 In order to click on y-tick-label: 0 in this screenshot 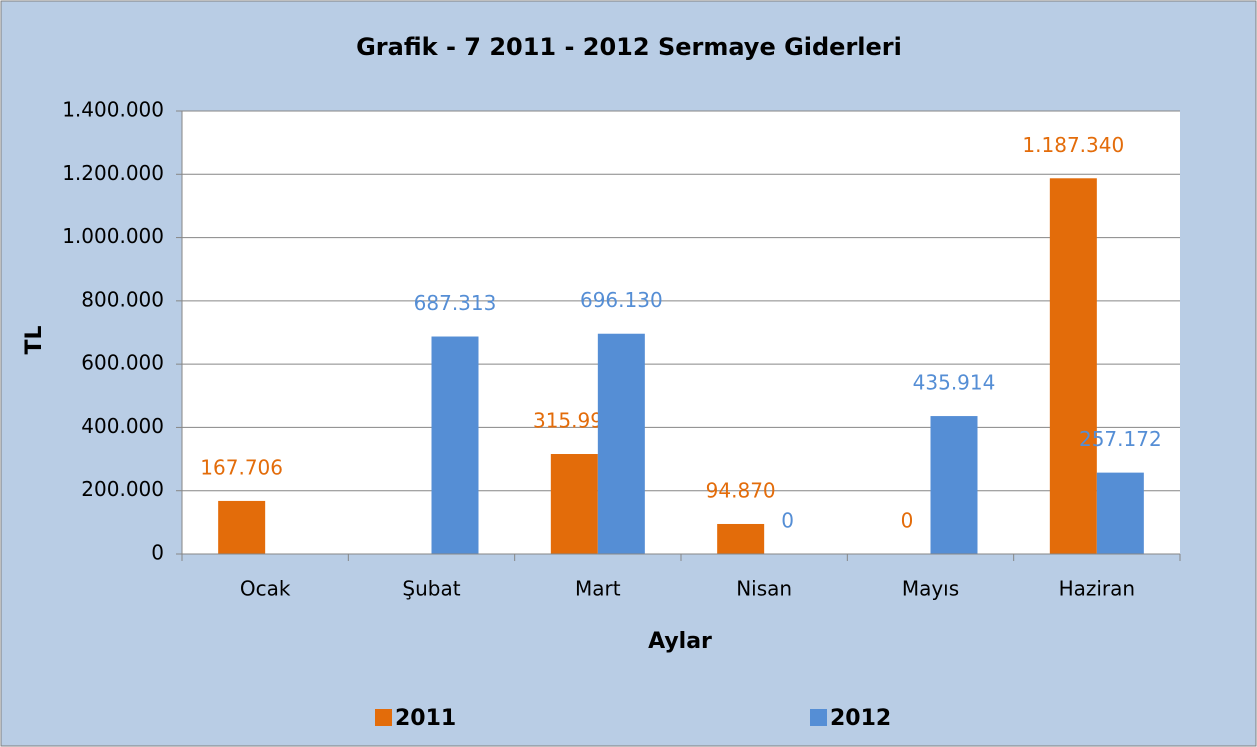, I will do `click(157, 553)`.